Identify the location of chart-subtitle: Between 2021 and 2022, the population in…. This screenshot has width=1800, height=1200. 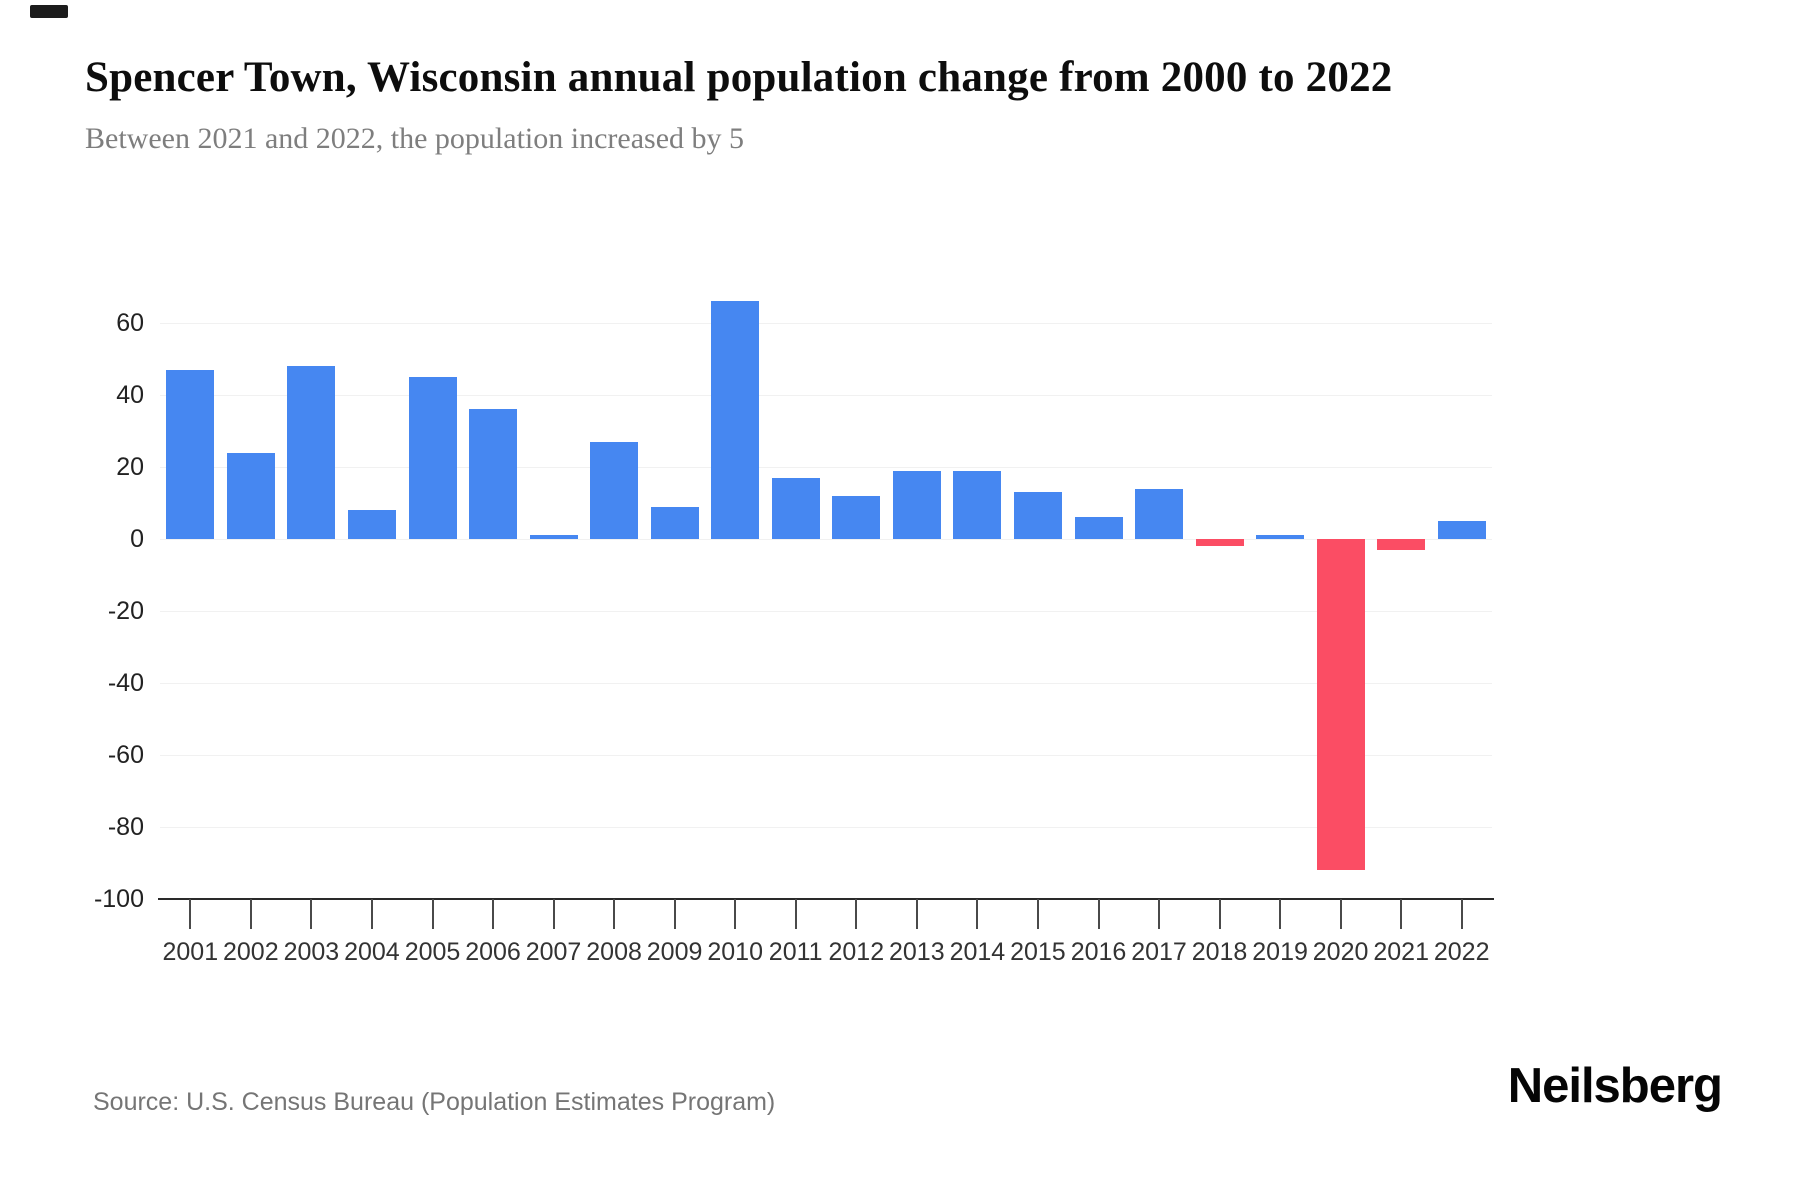
(415, 138).